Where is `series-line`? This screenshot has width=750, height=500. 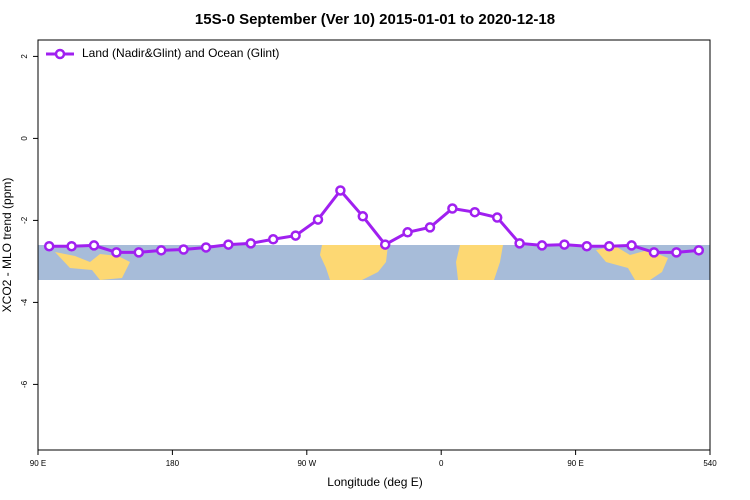 series-line is located at coordinates (374, 221).